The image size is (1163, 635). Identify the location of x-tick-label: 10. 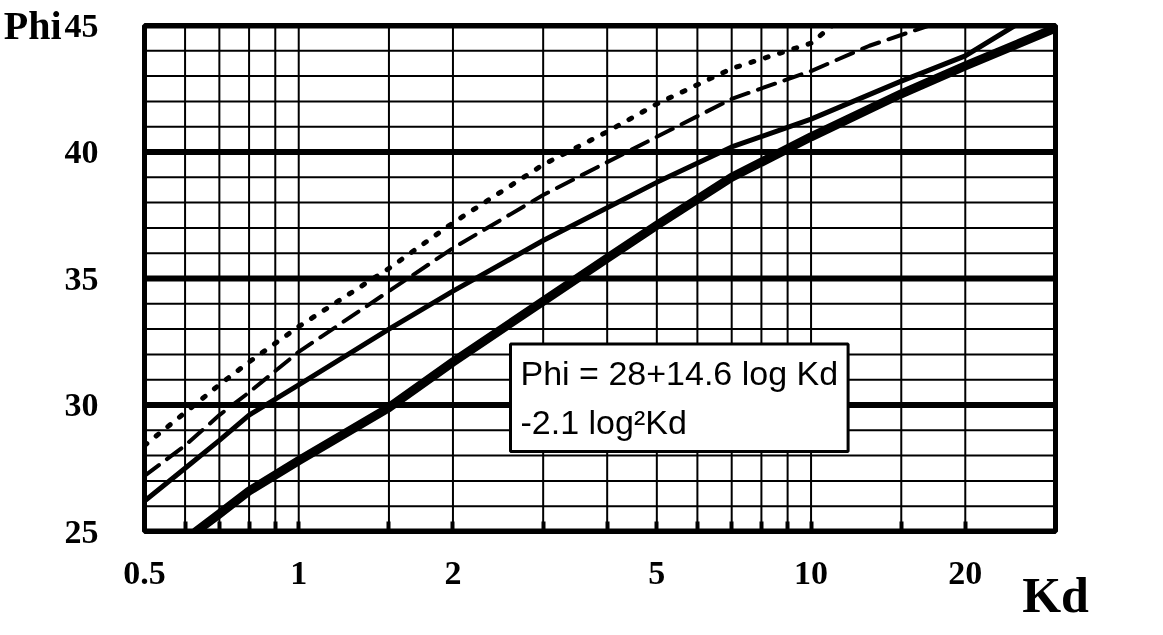
(811, 572).